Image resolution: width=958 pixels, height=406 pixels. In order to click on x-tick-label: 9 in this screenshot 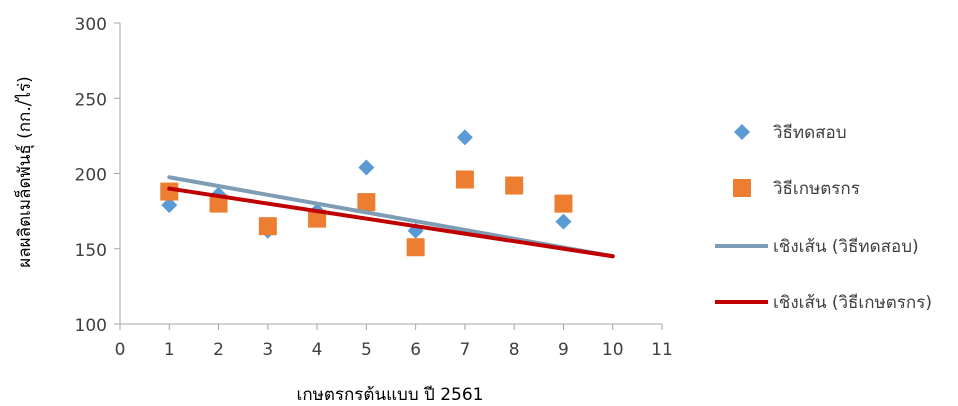, I will do `click(563, 350)`.